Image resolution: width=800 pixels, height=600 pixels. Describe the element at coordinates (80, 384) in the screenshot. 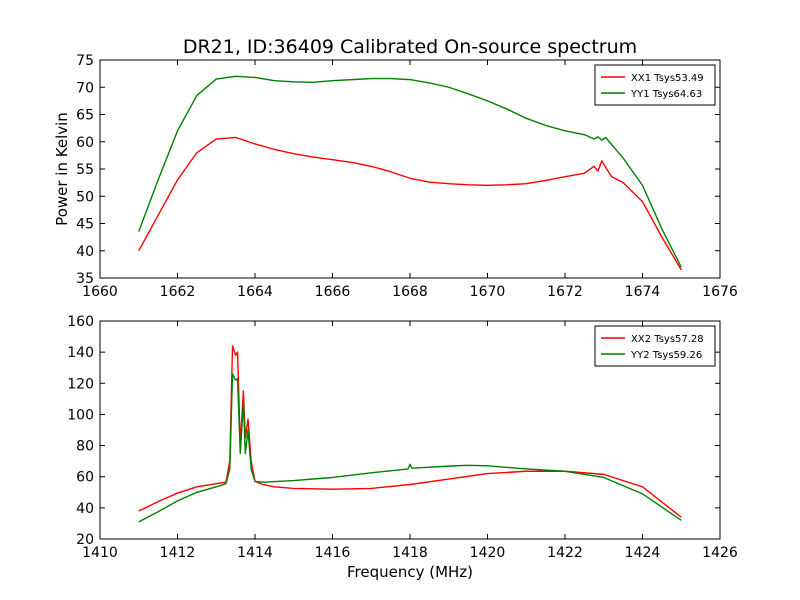

I see `y-tick-label: 120` at that location.